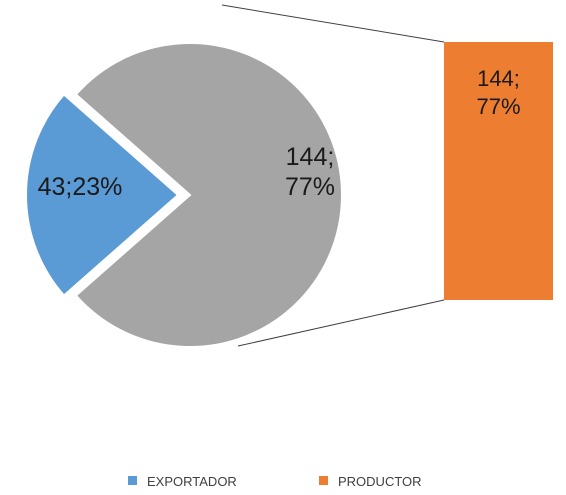 This screenshot has height=495, width=566. I want to click on pie-label-productor: 144; 77%, so click(310, 172).